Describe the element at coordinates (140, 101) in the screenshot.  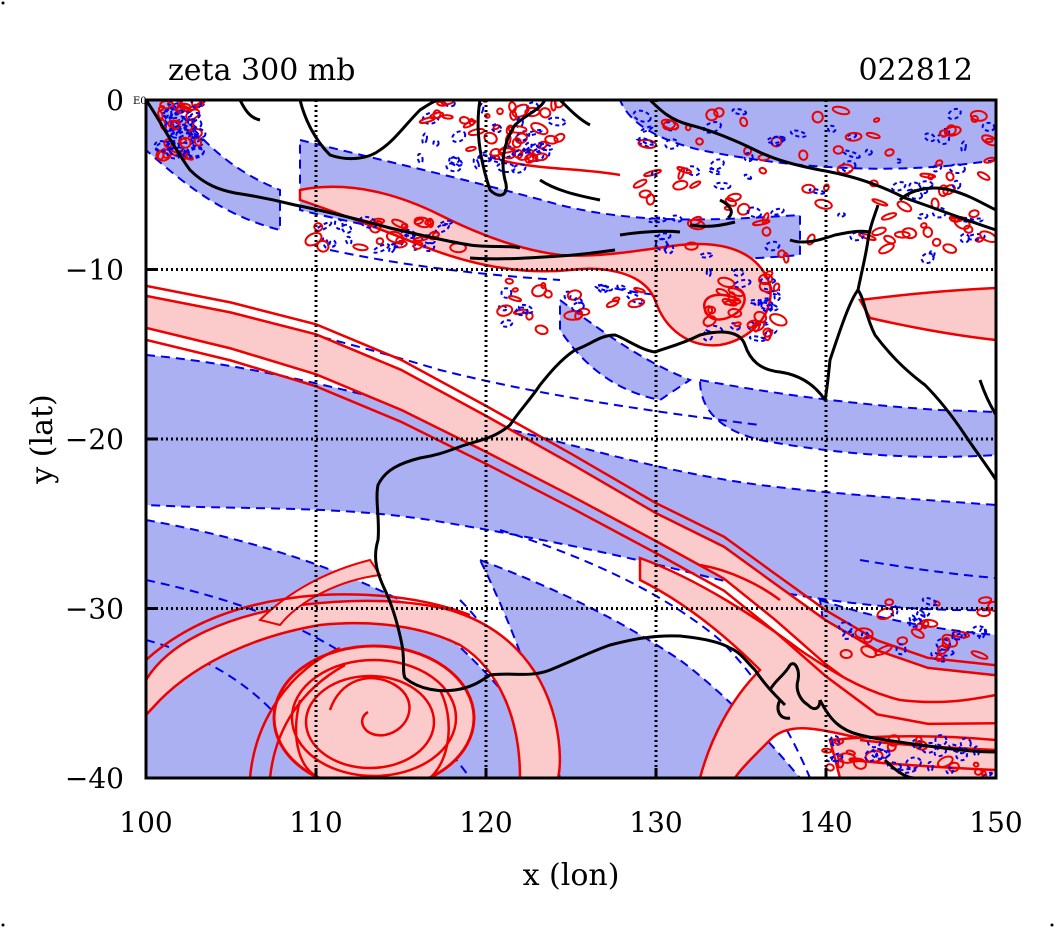
I see `corner-label: E0` at that location.